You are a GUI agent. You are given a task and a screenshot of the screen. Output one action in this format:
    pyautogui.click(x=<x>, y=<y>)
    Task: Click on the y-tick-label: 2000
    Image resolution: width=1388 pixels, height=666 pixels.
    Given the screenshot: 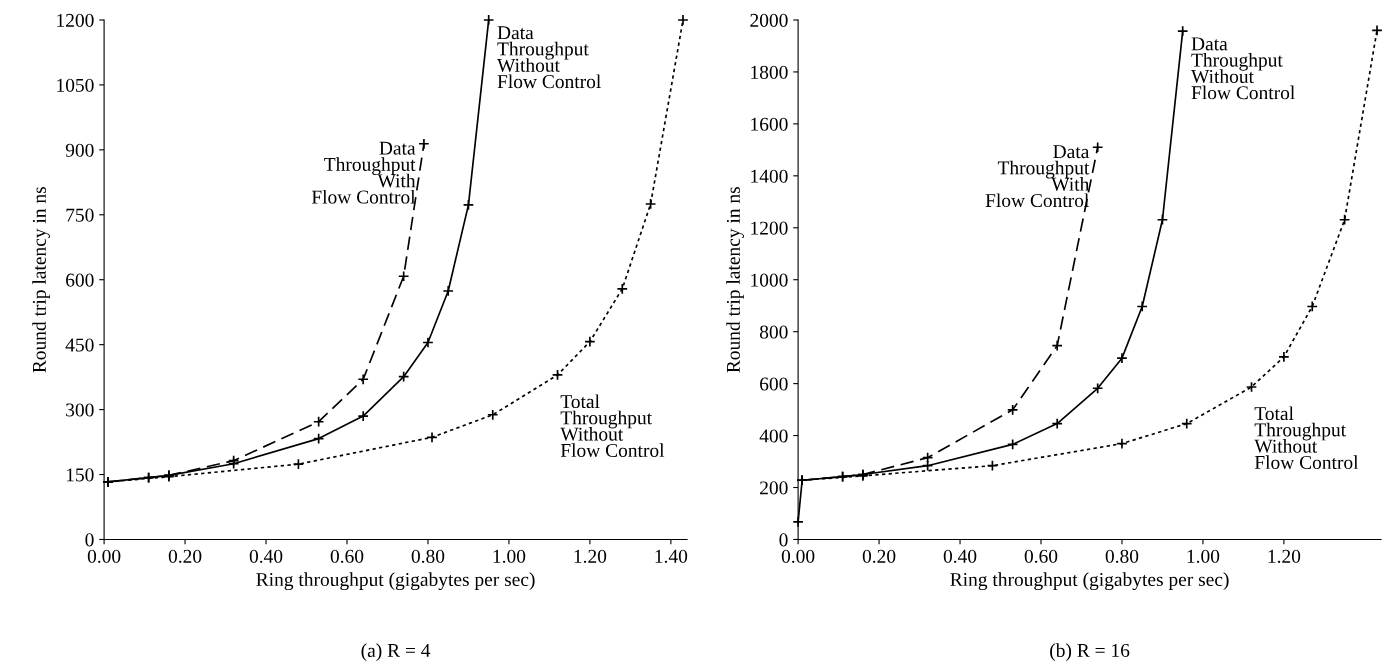 What is the action you would take?
    pyautogui.click(x=769, y=20)
    